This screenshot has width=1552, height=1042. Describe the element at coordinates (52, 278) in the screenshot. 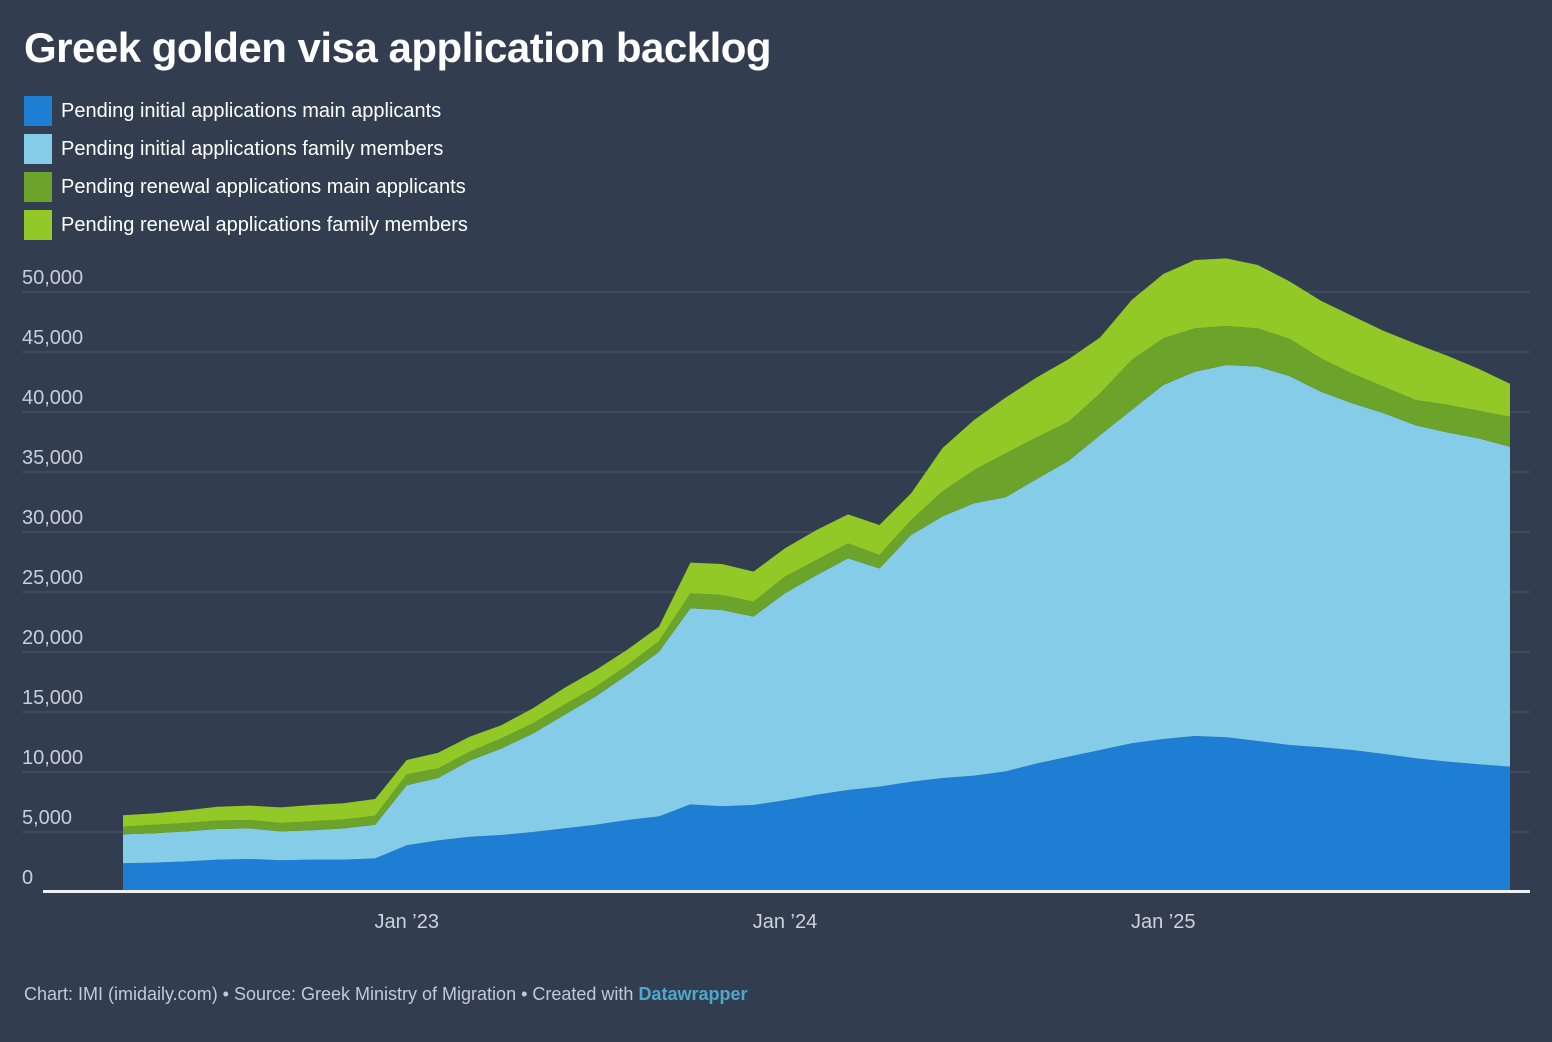

I see `y-axis-label: 50,000` at that location.